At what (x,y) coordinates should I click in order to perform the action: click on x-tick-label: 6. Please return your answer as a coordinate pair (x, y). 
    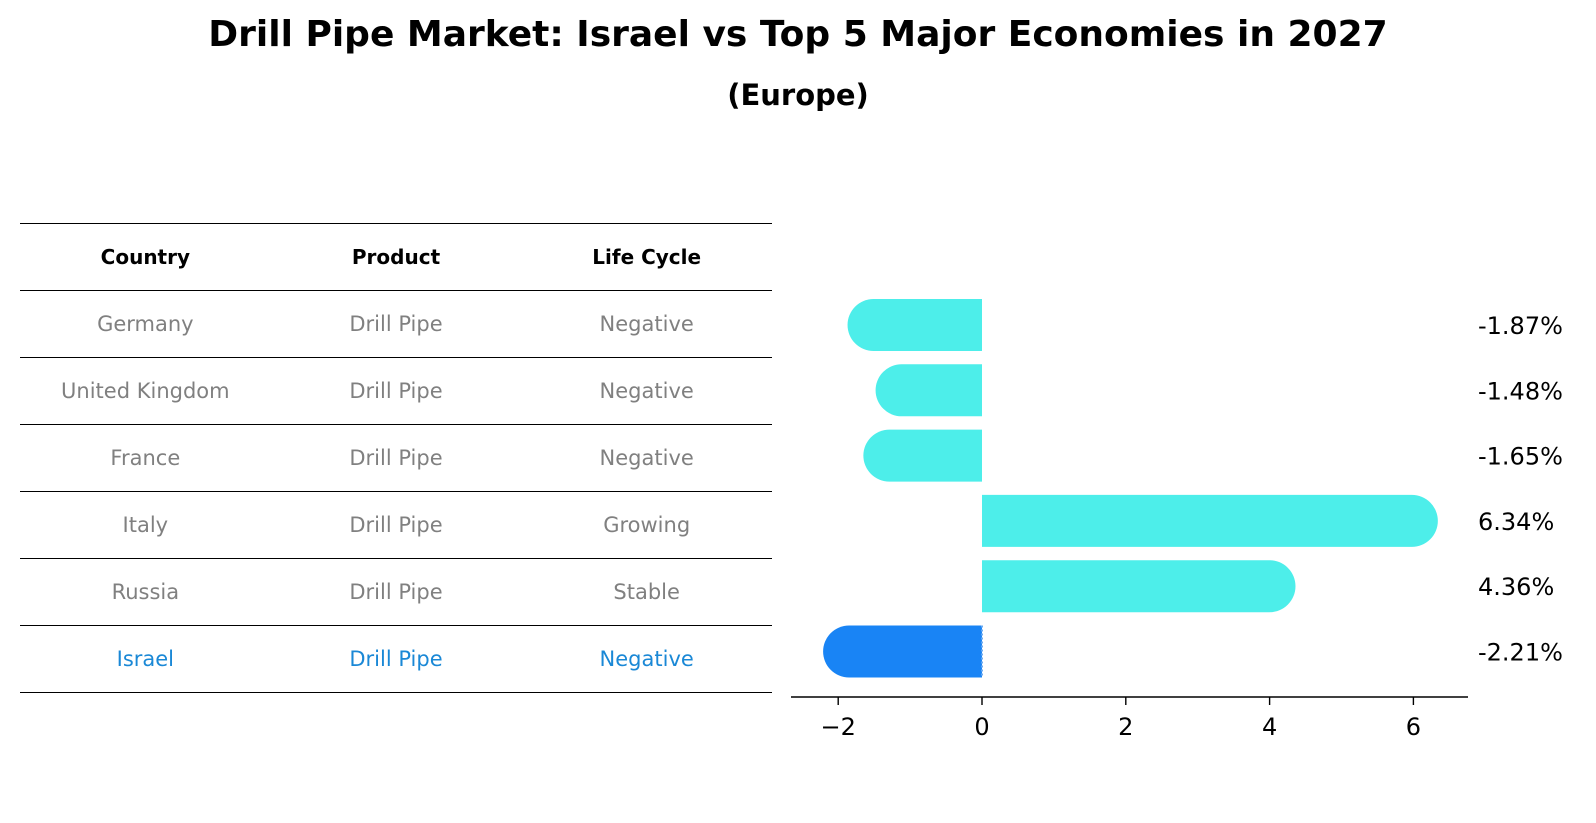
    Looking at the image, I should click on (1413, 727).